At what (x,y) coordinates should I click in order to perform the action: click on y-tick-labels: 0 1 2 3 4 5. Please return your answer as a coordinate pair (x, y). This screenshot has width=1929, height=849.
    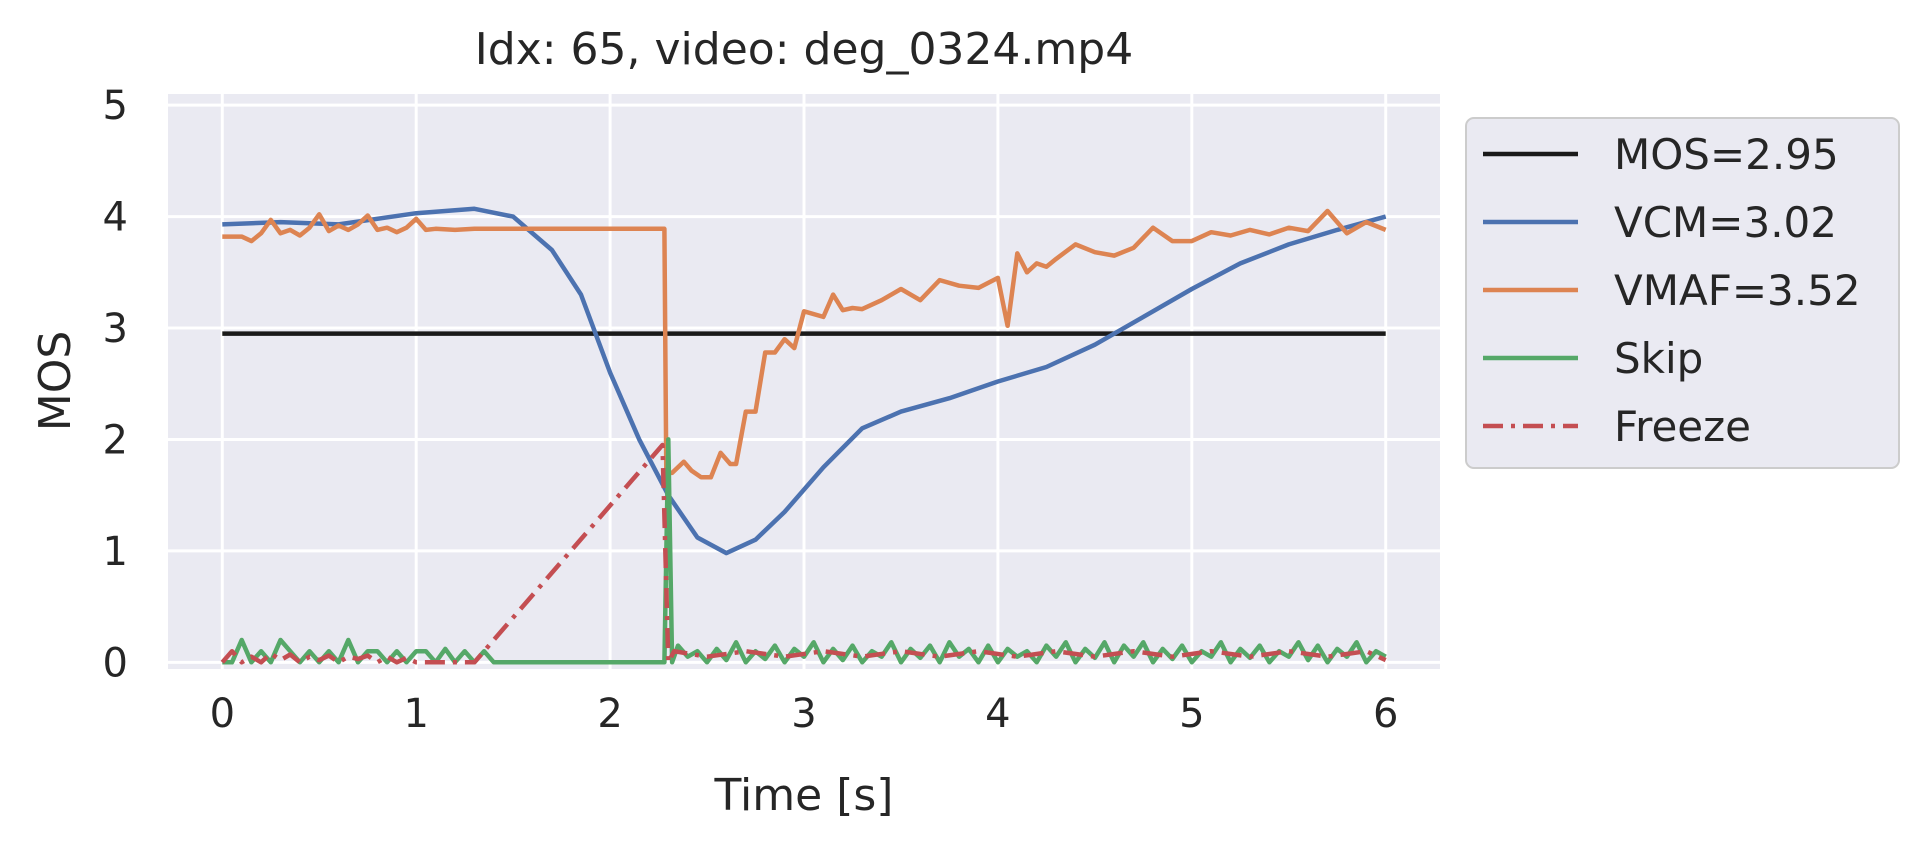
    Looking at the image, I should click on (115, 384).